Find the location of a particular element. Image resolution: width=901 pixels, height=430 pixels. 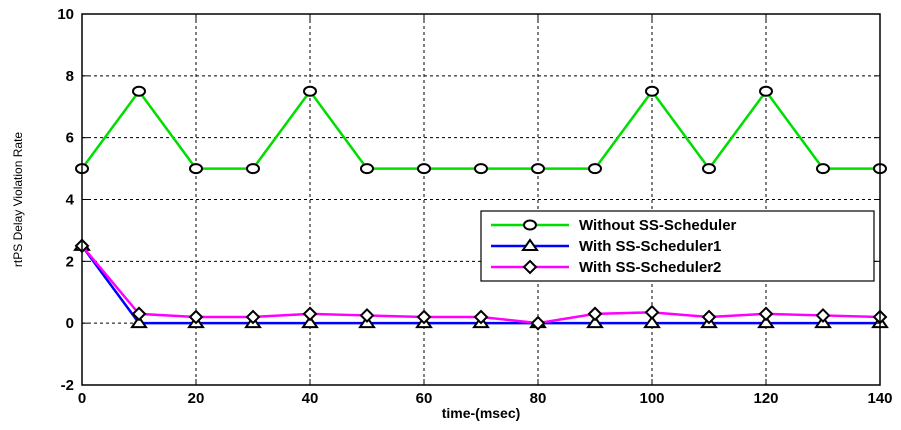

x-tick-label: 20 is located at coordinates (196, 398).